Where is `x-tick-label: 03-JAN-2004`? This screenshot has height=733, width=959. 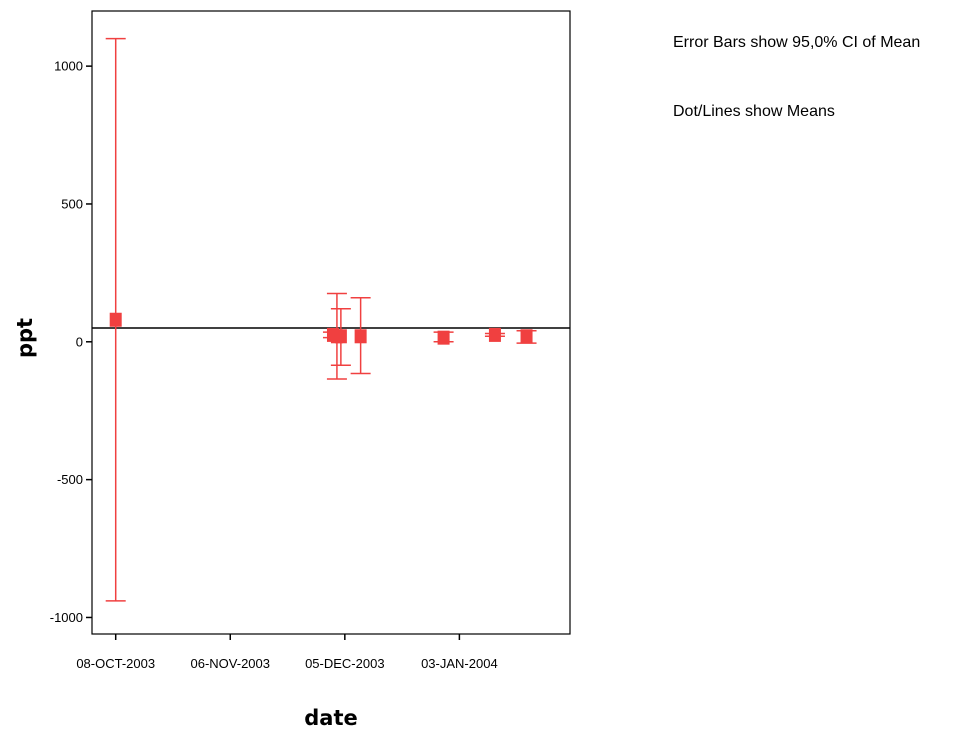
x-tick-label: 03-JAN-2004 is located at coordinates (459, 663).